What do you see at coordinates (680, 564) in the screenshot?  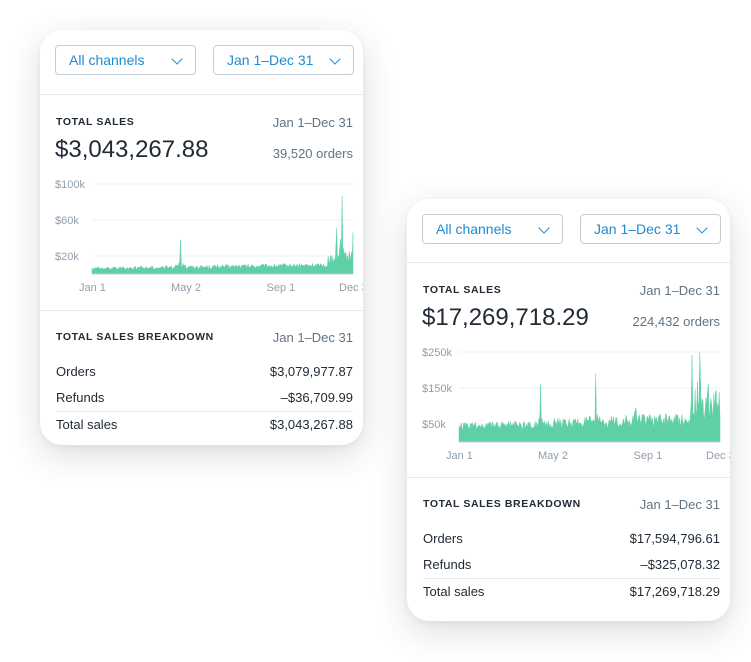 I see `row-value: –$325,078.32` at bounding box center [680, 564].